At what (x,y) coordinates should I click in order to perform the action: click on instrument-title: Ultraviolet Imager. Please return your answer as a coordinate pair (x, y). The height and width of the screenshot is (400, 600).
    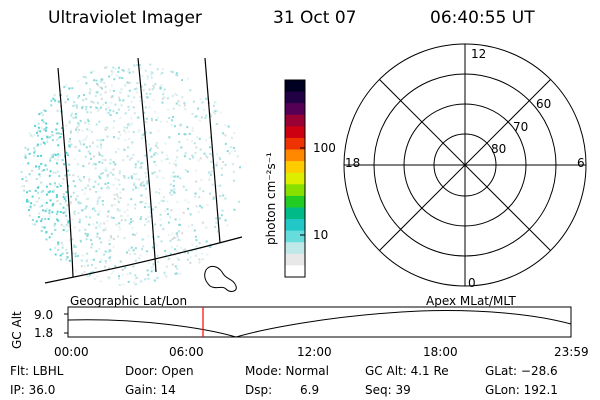
    Looking at the image, I should click on (125, 18).